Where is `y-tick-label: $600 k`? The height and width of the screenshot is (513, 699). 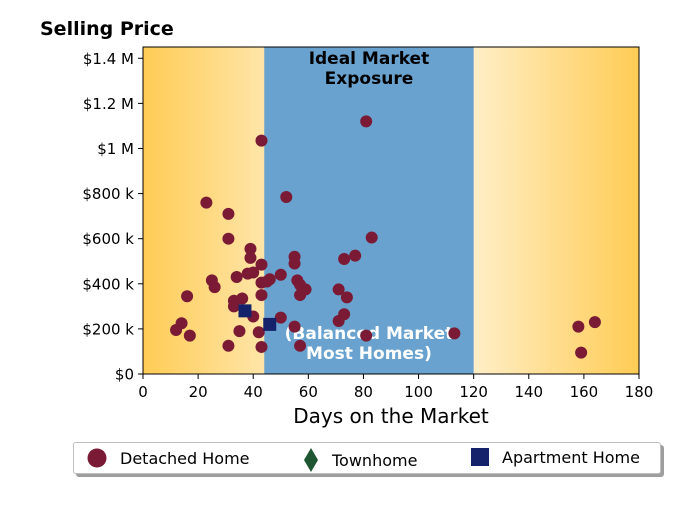 y-tick-label: $600 k is located at coordinates (108, 239).